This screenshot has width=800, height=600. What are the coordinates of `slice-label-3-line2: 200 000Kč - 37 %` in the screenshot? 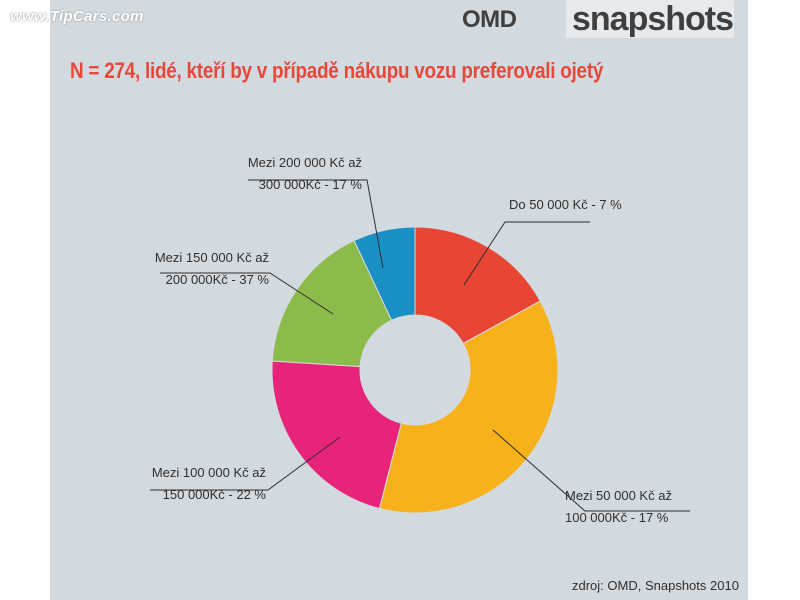 It's located at (217, 279).